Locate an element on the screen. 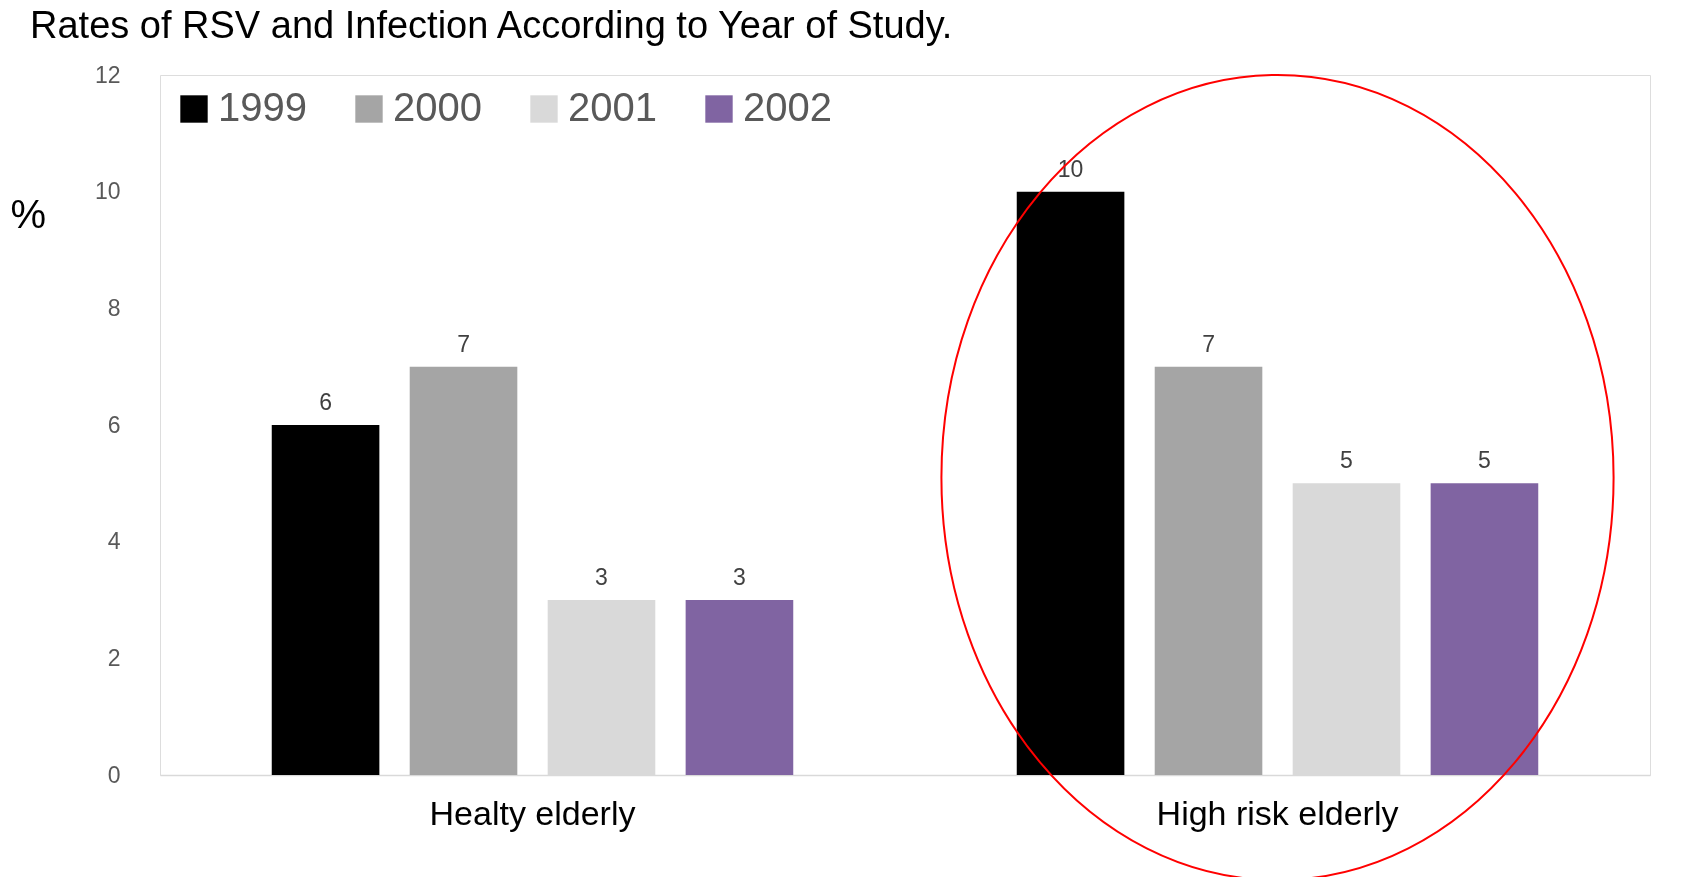 Image resolution: width=1692 pixels, height=877 pixels. chart-title: Rates of RSV and Infection According to Year of Study. is located at coordinates (491, 25).